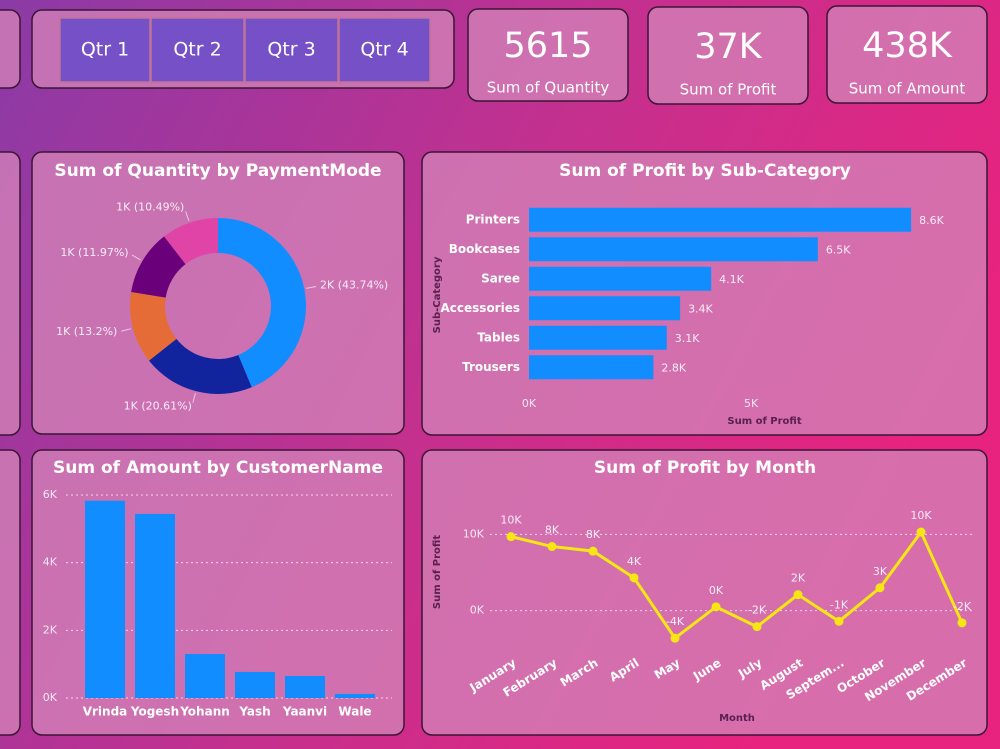 The image size is (1000, 749). What do you see at coordinates (839, 604) in the screenshot?
I see `data-label: -1K` at bounding box center [839, 604].